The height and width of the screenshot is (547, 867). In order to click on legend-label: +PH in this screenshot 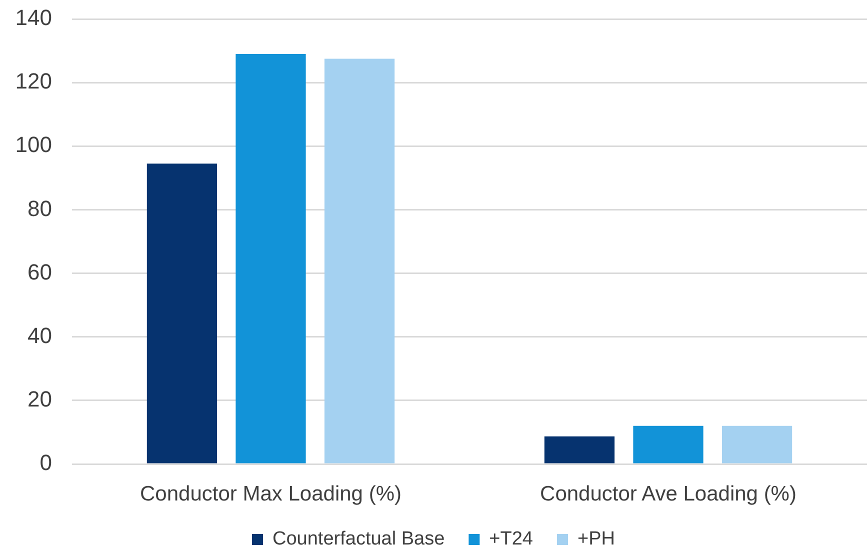, I will do `click(597, 537)`.